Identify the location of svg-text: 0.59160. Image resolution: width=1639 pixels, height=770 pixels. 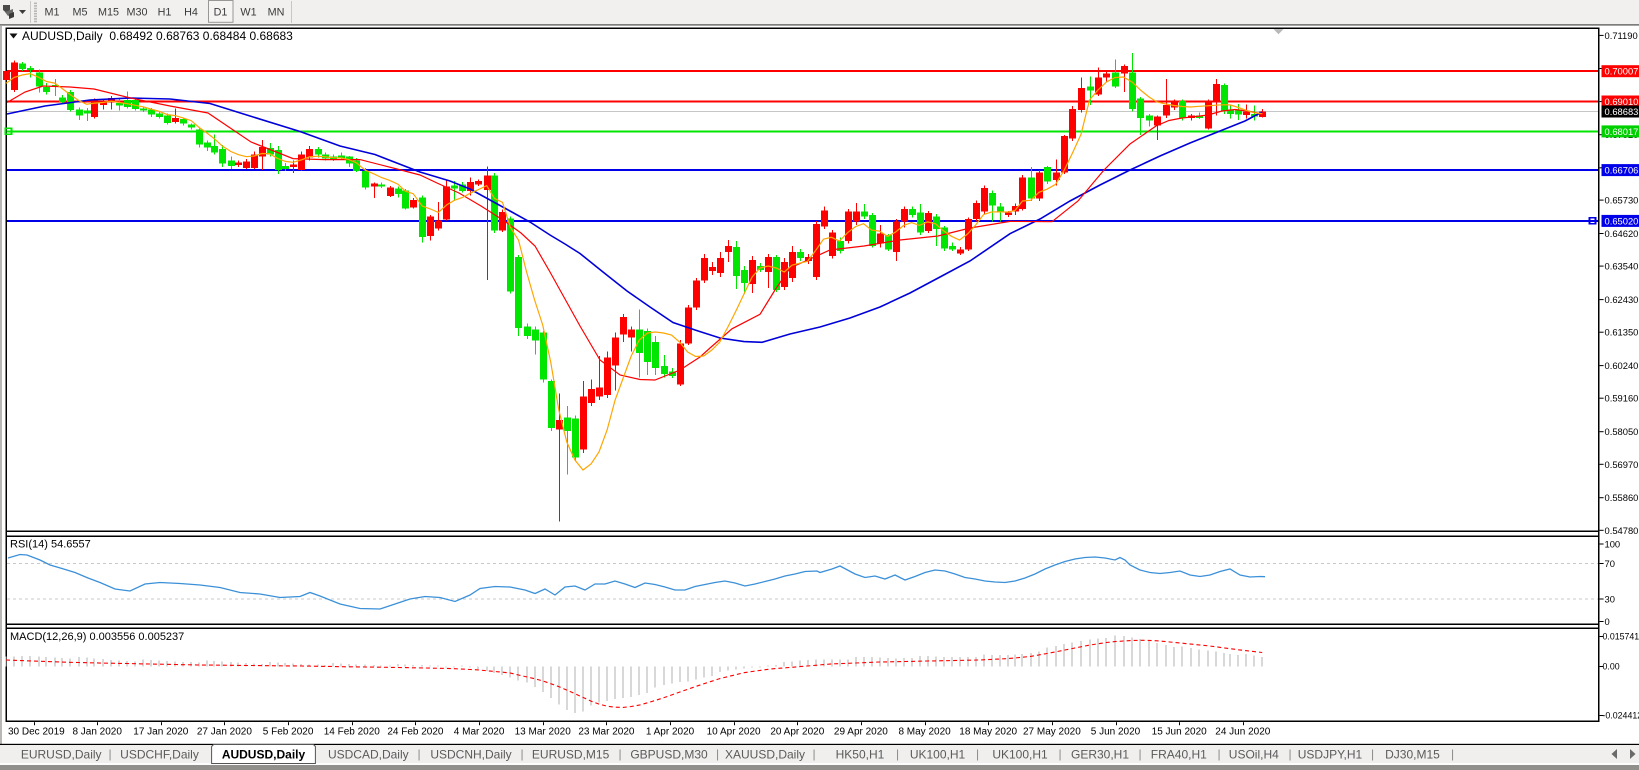
(1622, 398).